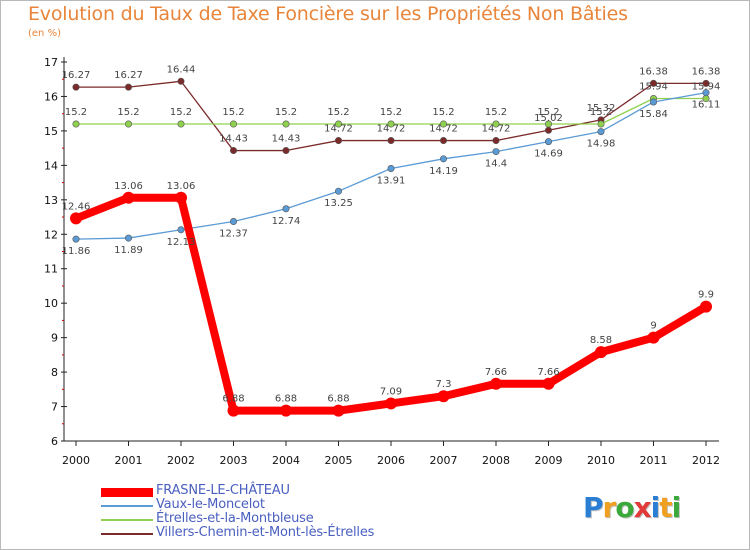  Describe the element at coordinates (181, 460) in the screenshot. I see `x-tick-label: 2002` at that location.